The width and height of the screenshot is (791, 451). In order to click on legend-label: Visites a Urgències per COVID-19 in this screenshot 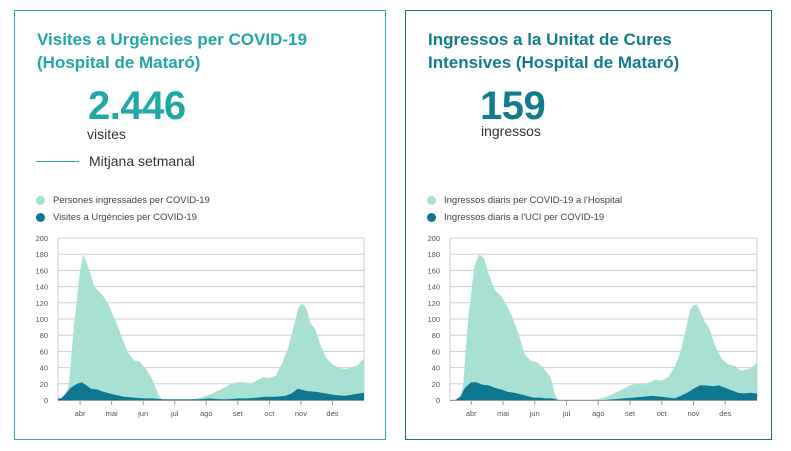, I will do `click(125, 217)`.